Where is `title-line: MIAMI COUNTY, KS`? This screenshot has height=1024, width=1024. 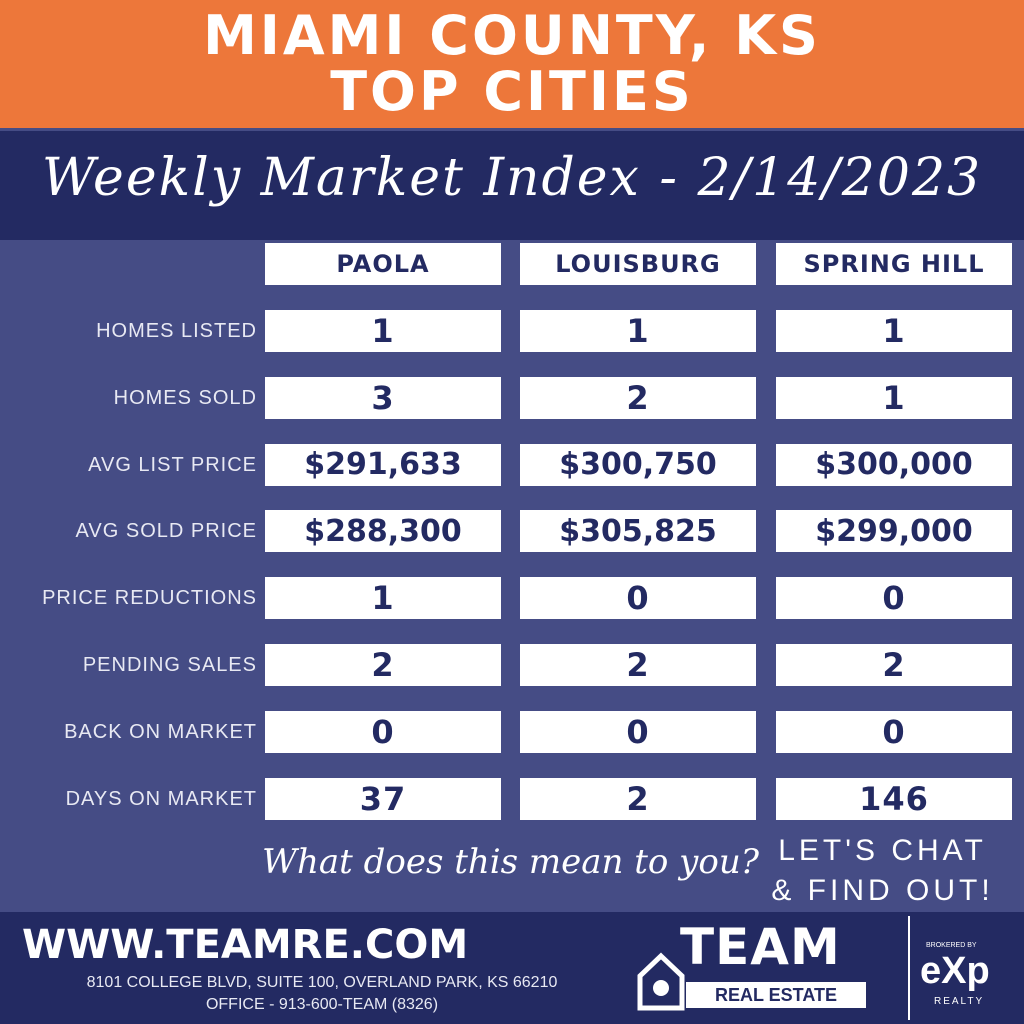 title-line: MIAMI COUNTY, KS is located at coordinates (512, 35).